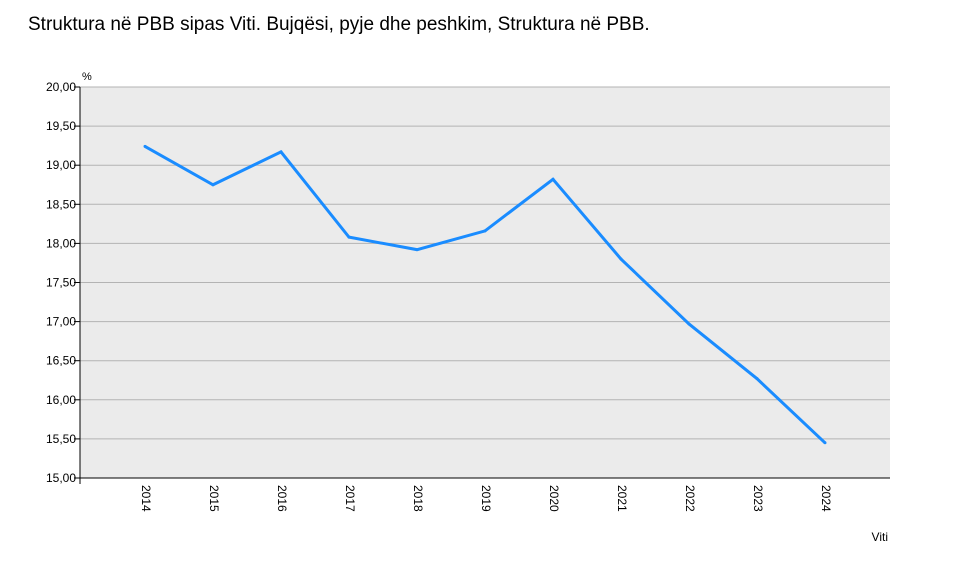 The height and width of the screenshot is (566, 968). What do you see at coordinates (826, 498) in the screenshot?
I see `x-tick-label: 2024` at bounding box center [826, 498].